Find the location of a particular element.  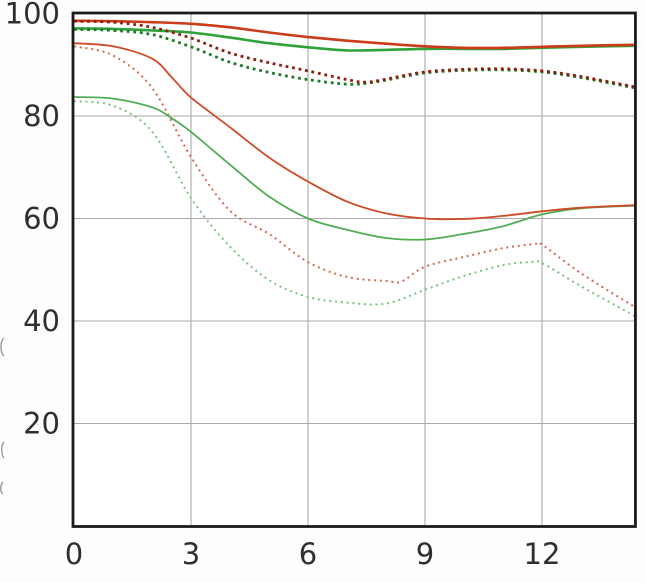

x-tick-label-12: 12 is located at coordinates (542, 554).